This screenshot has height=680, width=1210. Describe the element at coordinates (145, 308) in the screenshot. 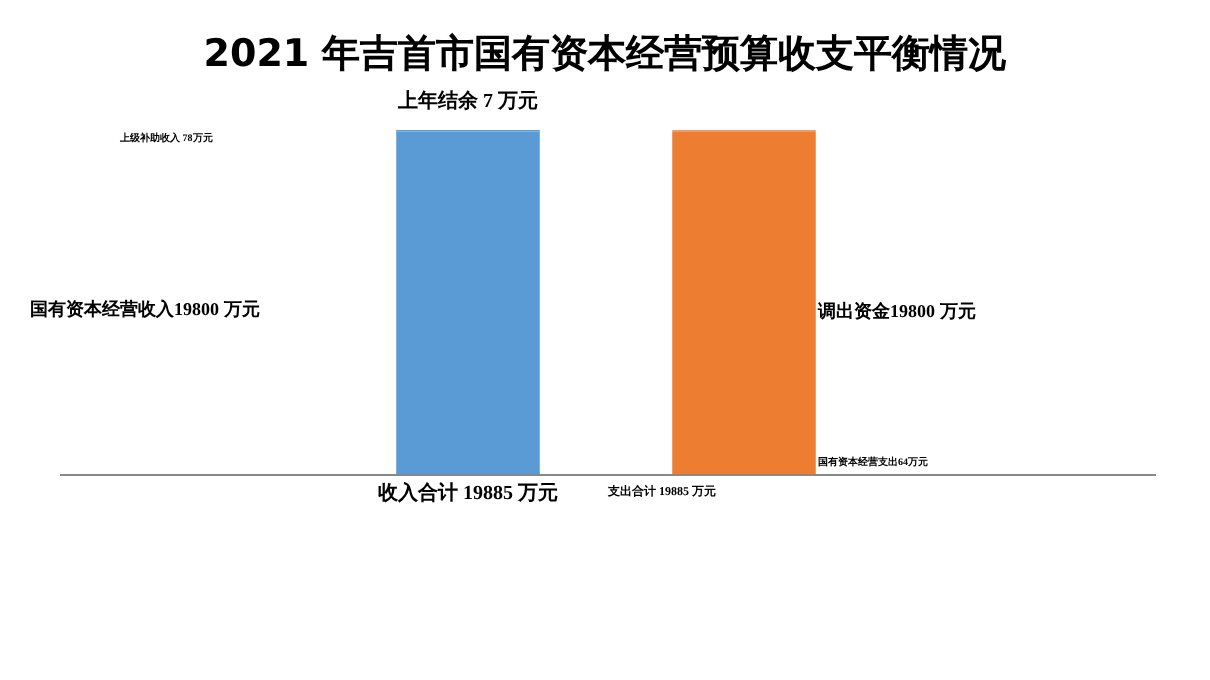

I see `text: 国有资本经营收入19800 万元` at that location.